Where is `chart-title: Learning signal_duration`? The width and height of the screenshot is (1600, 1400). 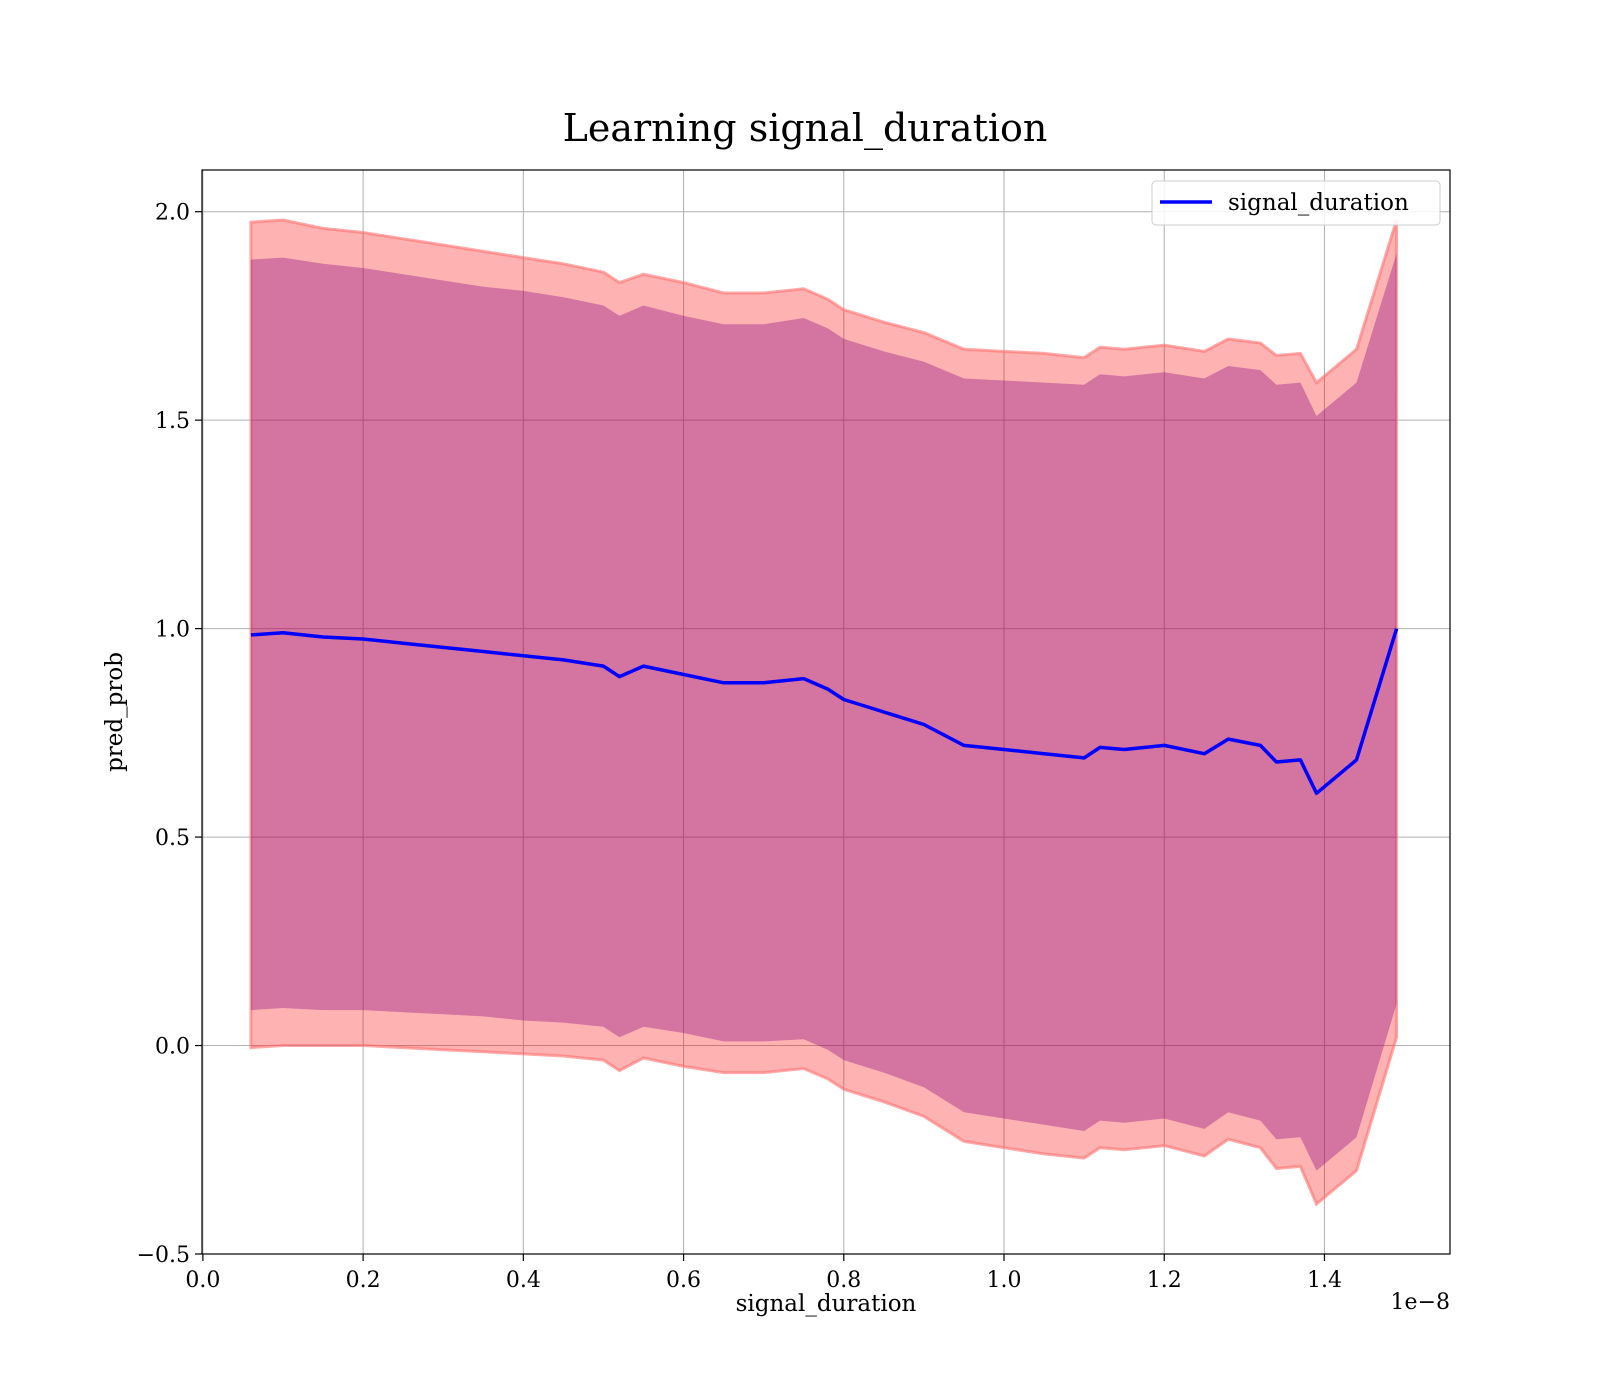 chart-title: Learning signal_duration is located at coordinates (805, 128).